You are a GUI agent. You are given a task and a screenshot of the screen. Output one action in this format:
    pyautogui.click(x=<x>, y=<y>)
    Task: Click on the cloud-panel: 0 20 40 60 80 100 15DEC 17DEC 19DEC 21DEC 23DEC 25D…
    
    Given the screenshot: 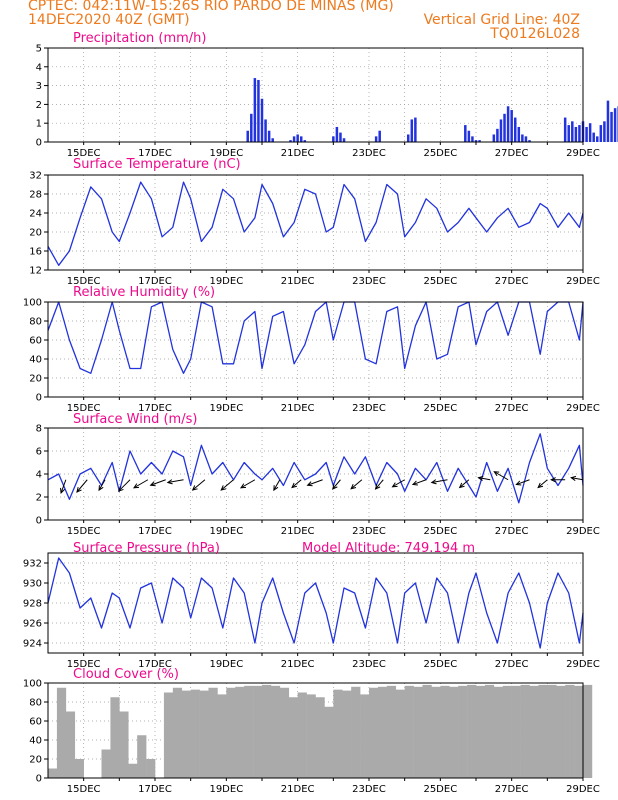 What is the action you would take?
    pyautogui.click(x=311, y=731)
    